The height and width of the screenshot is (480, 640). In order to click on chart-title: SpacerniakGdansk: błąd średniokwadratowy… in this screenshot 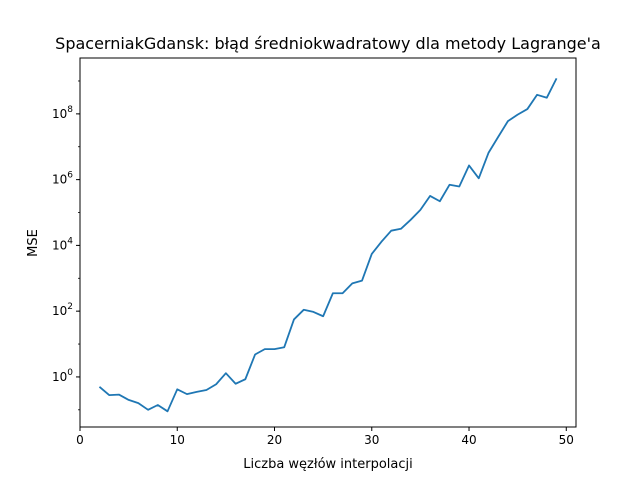, I will do `click(328, 43)`.